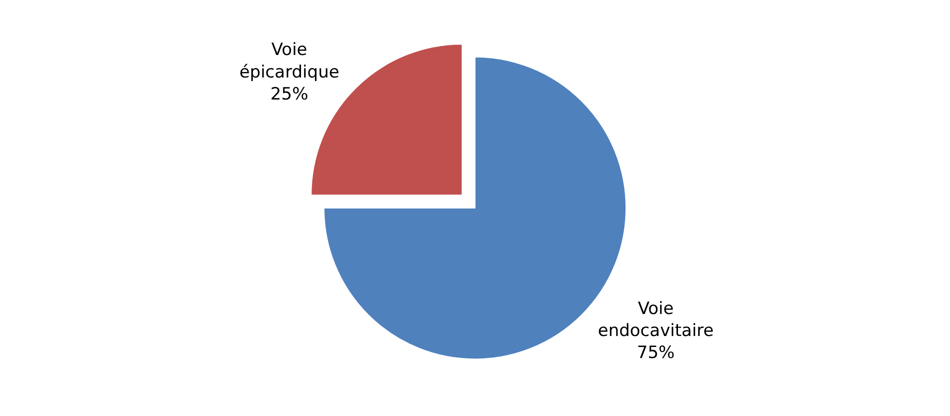 Image resolution: width=950 pixels, height=416 pixels. I want to click on slice-label: Voie endocavitaire, so click(656, 319).